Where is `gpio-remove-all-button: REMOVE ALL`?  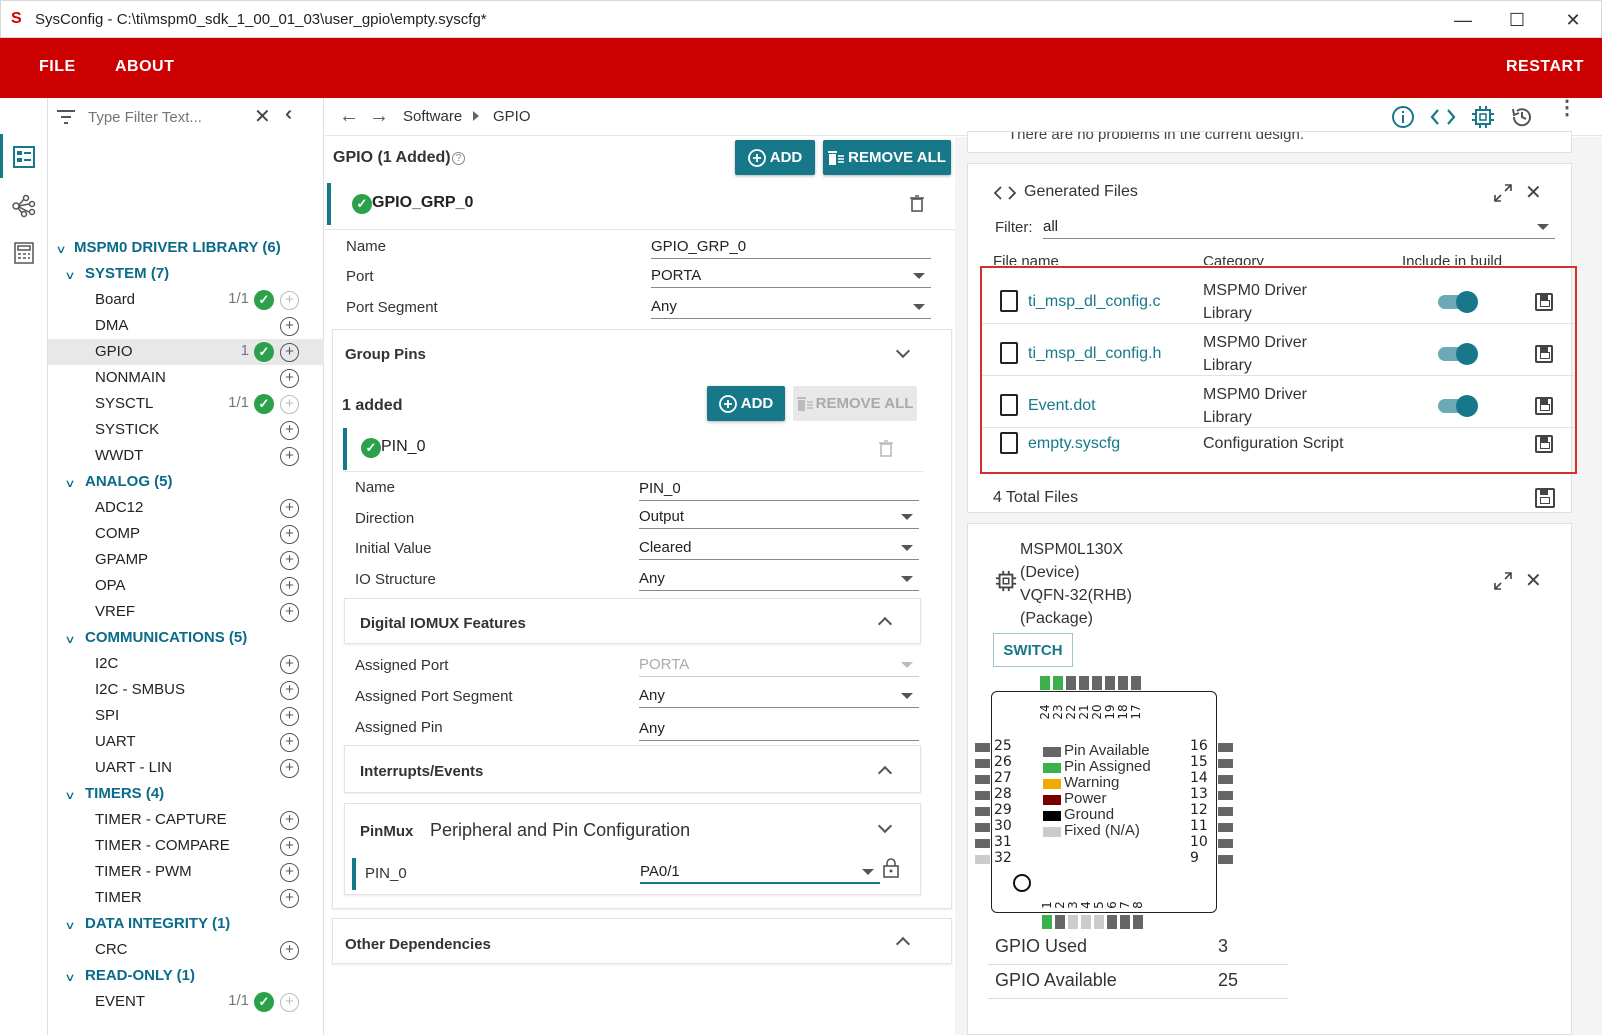
gpio-remove-all-button: REMOVE ALL is located at coordinates (887, 157).